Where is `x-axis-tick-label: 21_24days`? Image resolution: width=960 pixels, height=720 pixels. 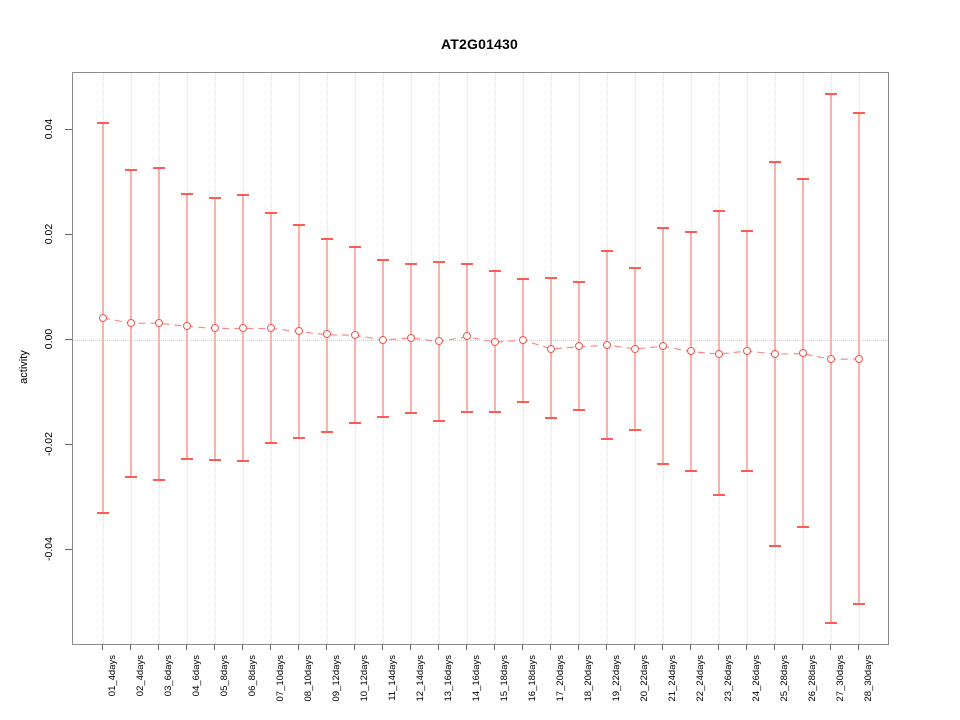
x-axis-tick-label: 21_24days is located at coordinates (672, 678).